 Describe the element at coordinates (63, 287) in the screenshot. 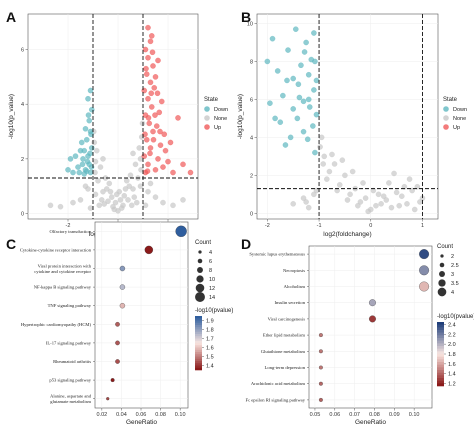

I see `category-label: NF-kappa B signaling pathway` at that location.